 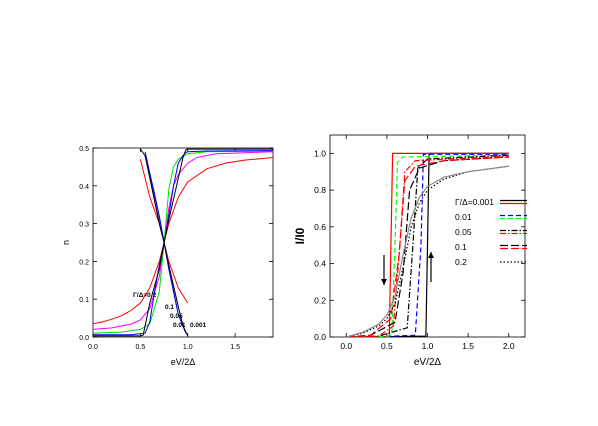 I want to click on legend-label: 0.2, so click(x=461, y=262).